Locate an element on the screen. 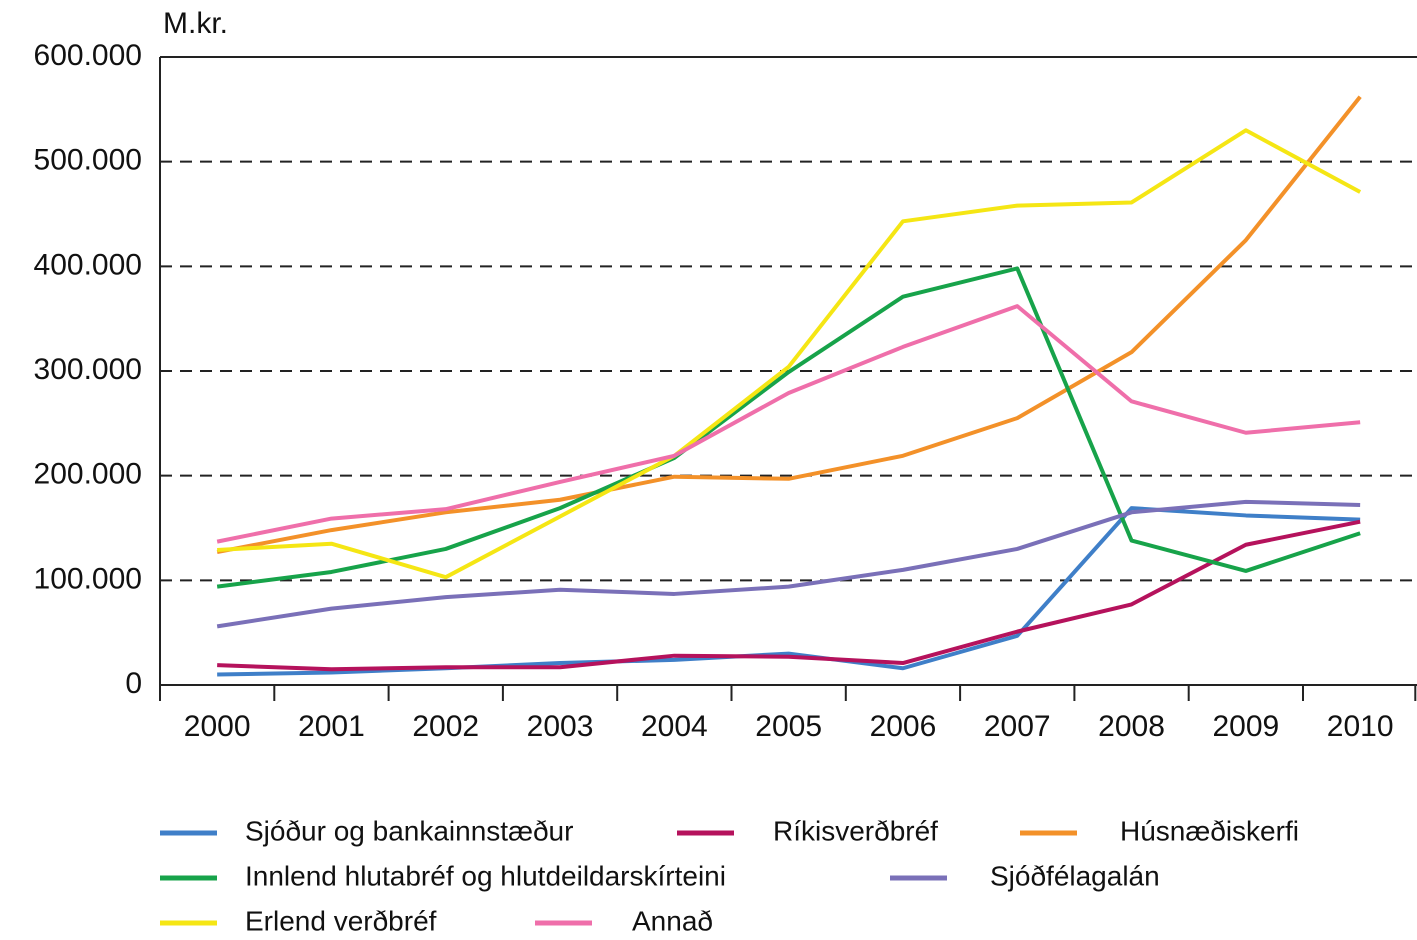 This screenshot has width=1417, height=940. x-tick-label: 2008 is located at coordinates (1131, 726).